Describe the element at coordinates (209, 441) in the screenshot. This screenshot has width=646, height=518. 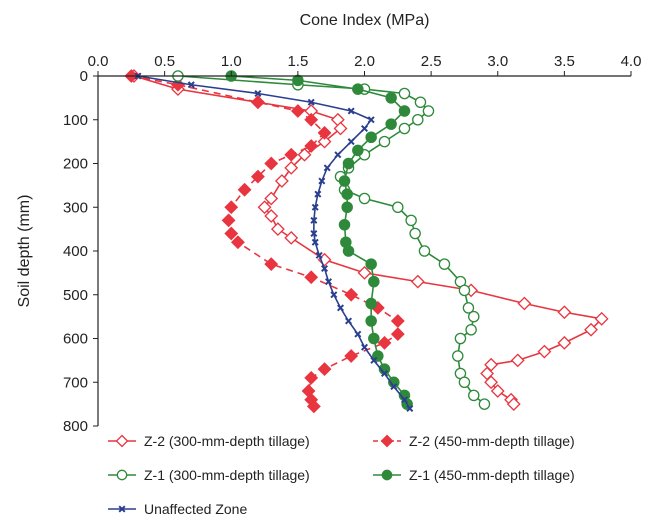
I see `legend-item: Z-2 (300-mm-depth tillage)` at that location.